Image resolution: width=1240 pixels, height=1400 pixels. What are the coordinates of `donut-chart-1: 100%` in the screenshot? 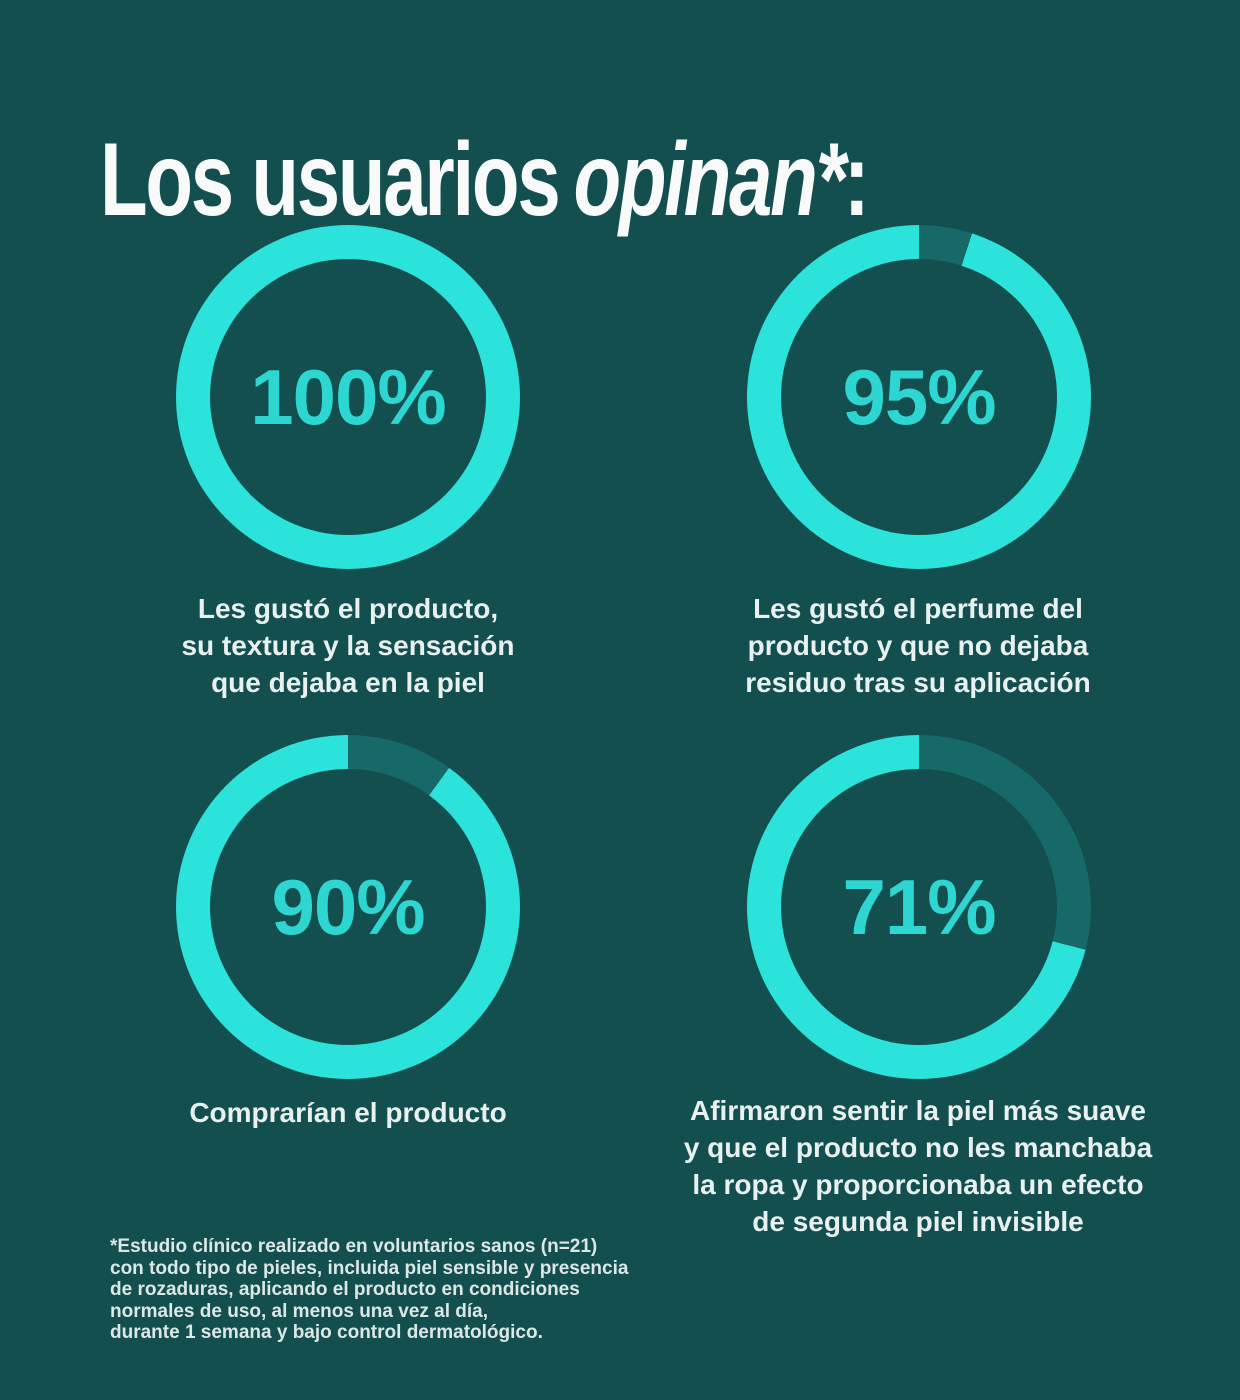 It's located at (348, 397).